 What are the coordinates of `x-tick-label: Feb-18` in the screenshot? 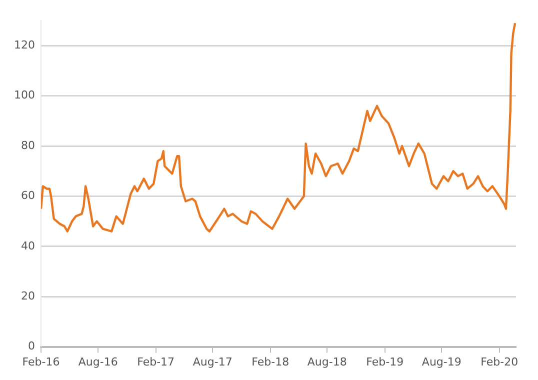 It's located at (271, 361).